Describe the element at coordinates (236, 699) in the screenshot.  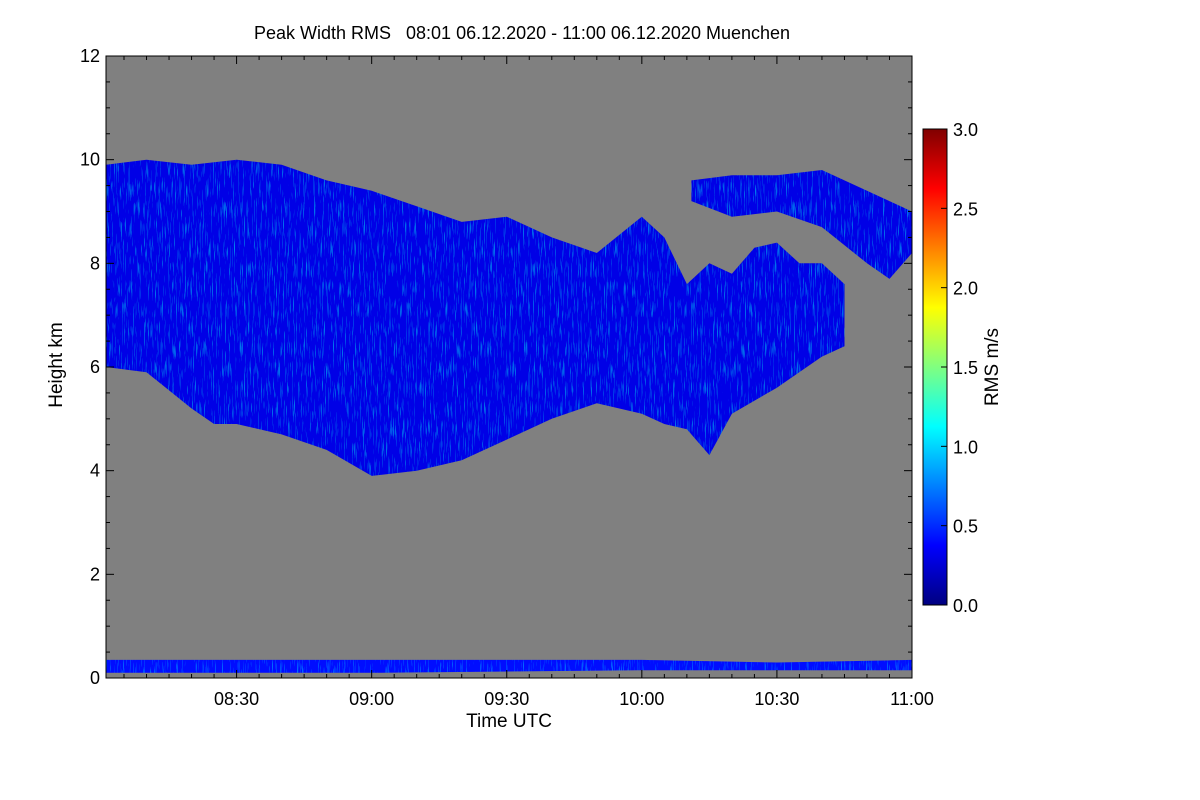
I see `x-tick-label: 08:30` at that location.